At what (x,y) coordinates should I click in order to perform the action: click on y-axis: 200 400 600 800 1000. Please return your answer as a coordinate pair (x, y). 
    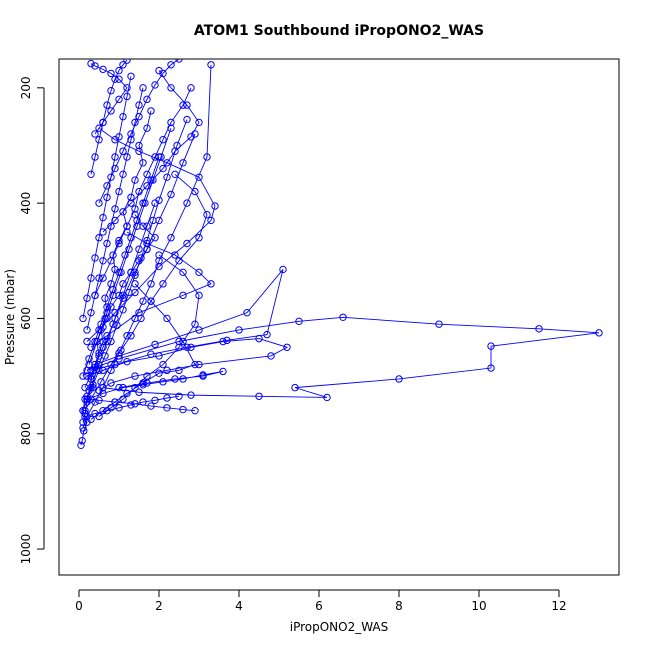
    Looking at the image, I should click on (32, 320).